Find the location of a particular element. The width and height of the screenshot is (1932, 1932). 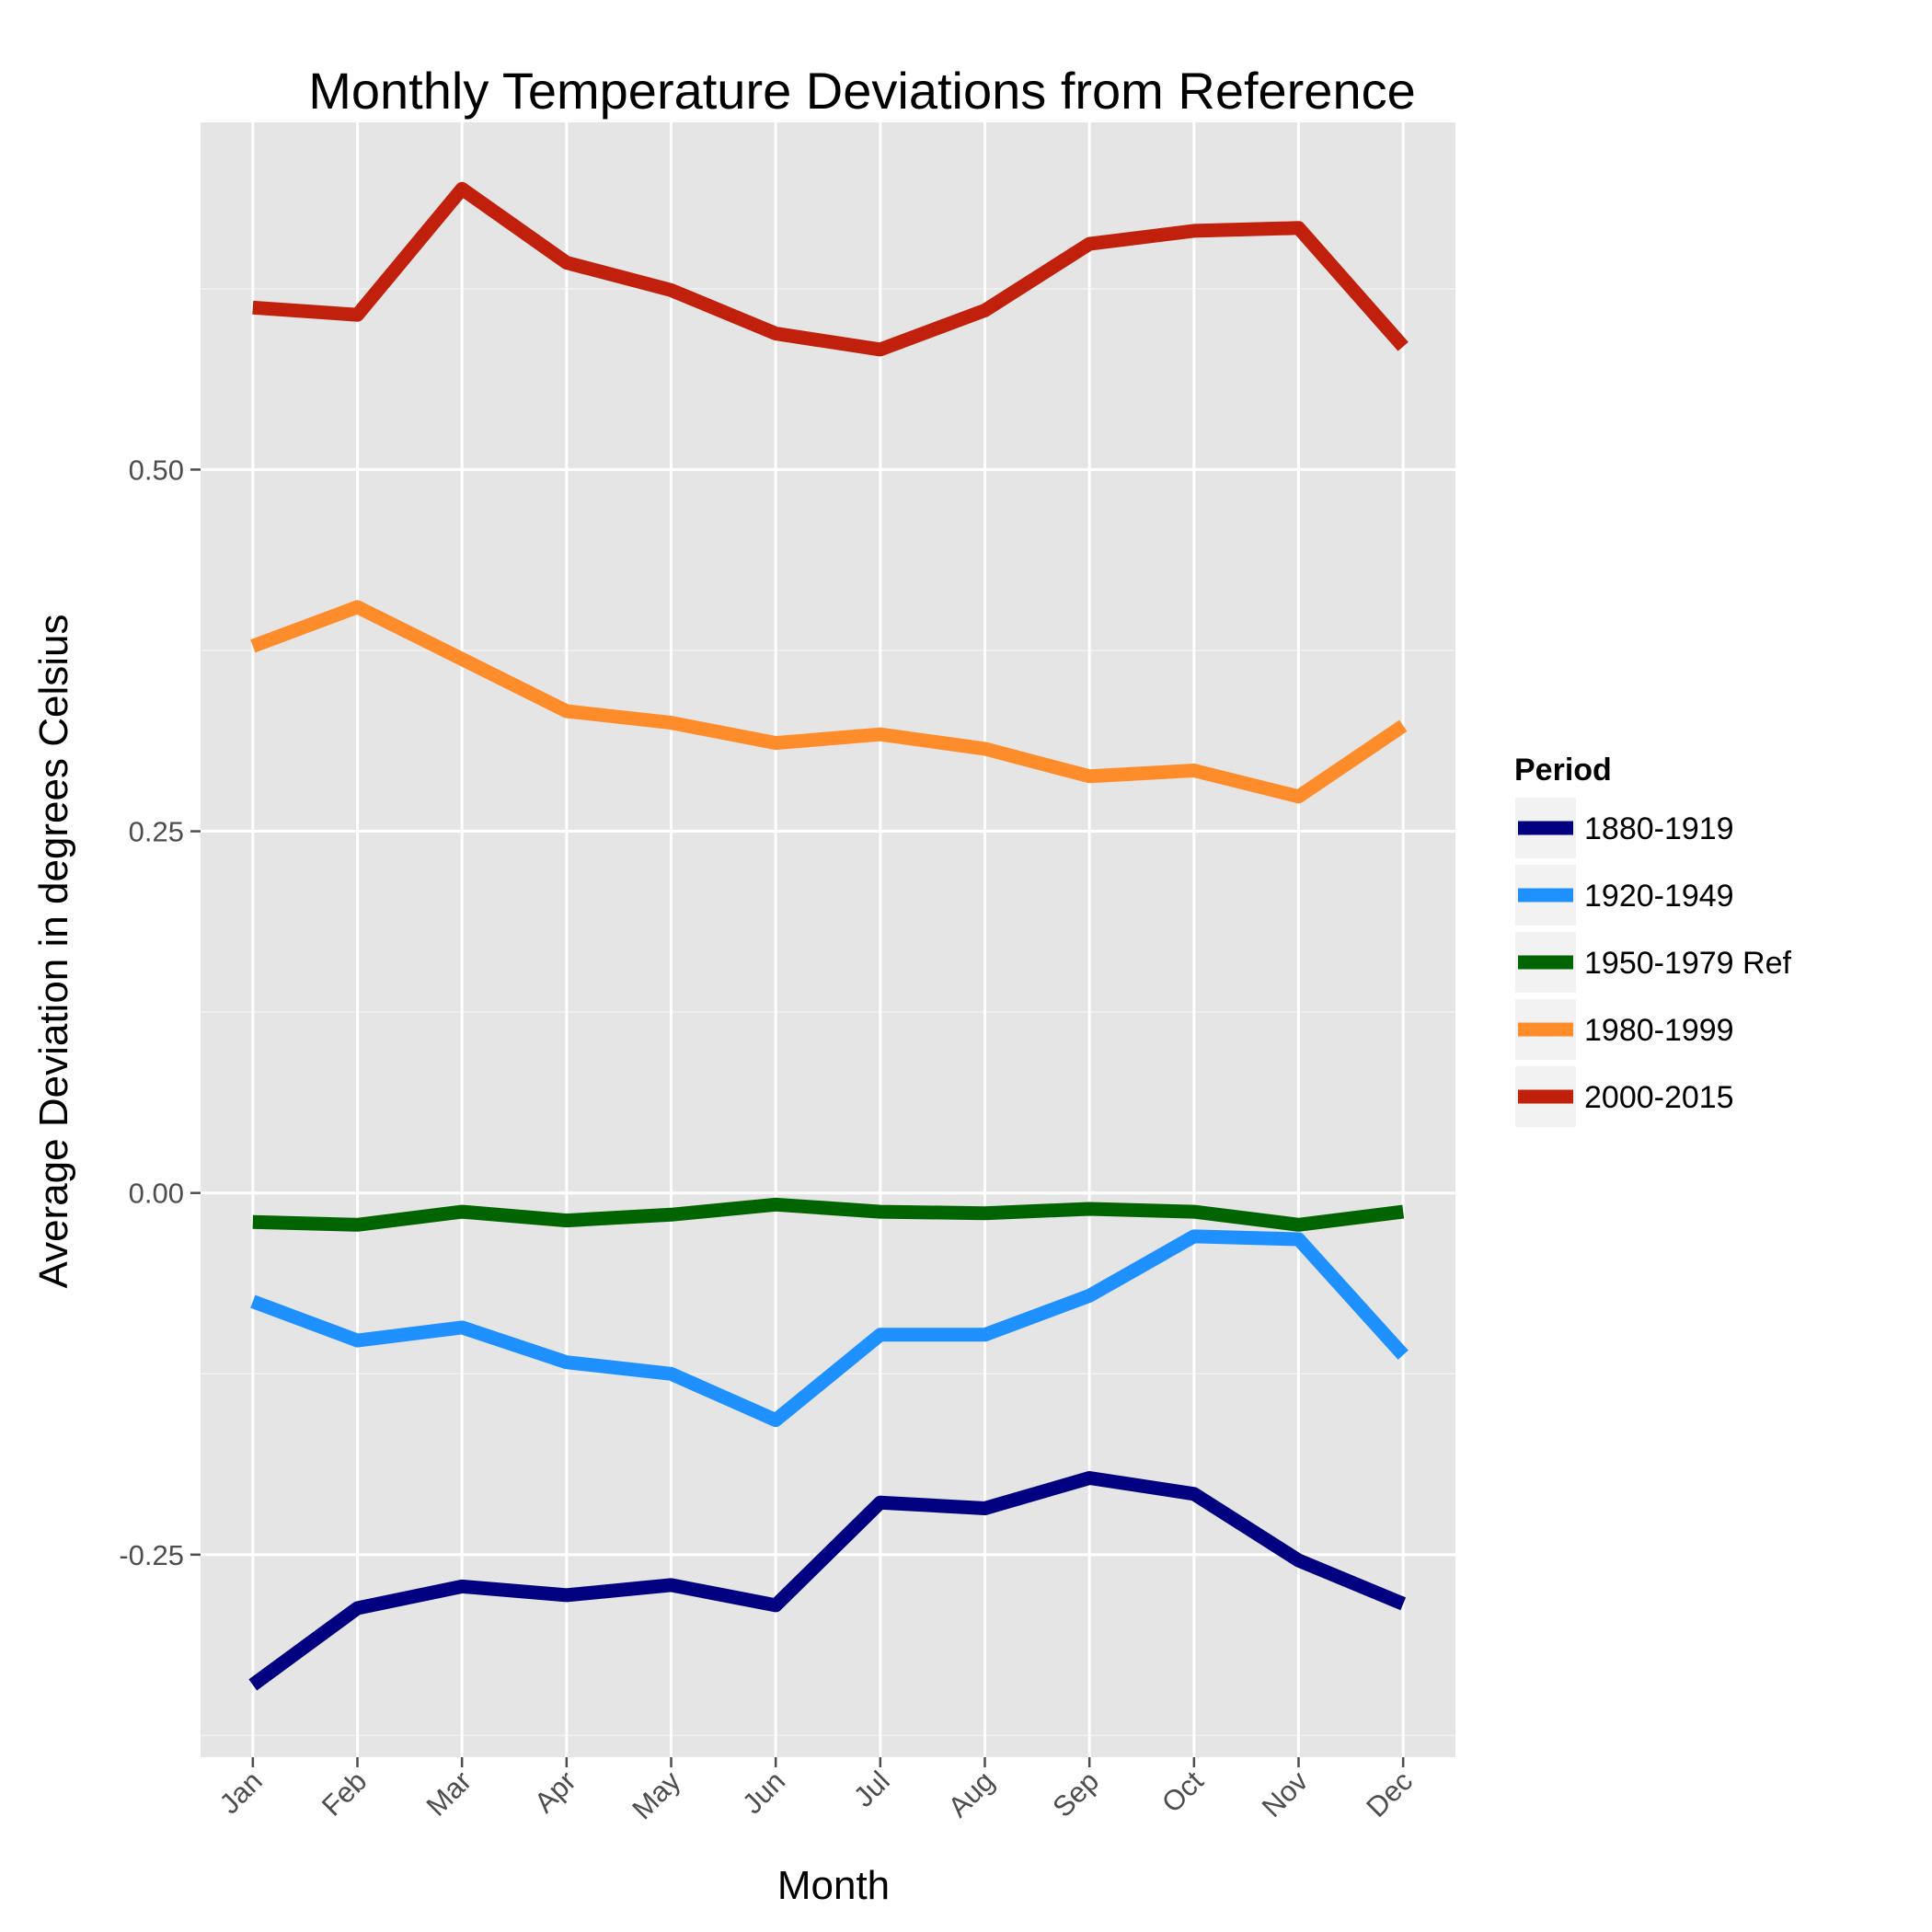

x-axis: Jan Feb Mar Apr May Jun Jul Aug Sep Oct Nov Dec is located at coordinates (816, 1791).